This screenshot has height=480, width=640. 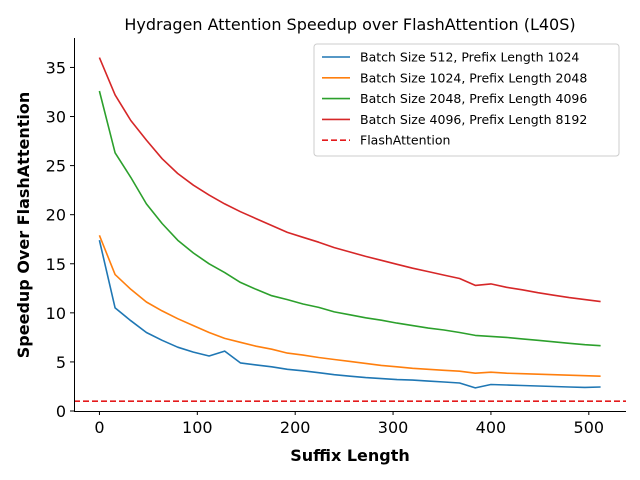 What do you see at coordinates (405, 140) in the screenshot?
I see `legend-label: FlashAttention` at bounding box center [405, 140].